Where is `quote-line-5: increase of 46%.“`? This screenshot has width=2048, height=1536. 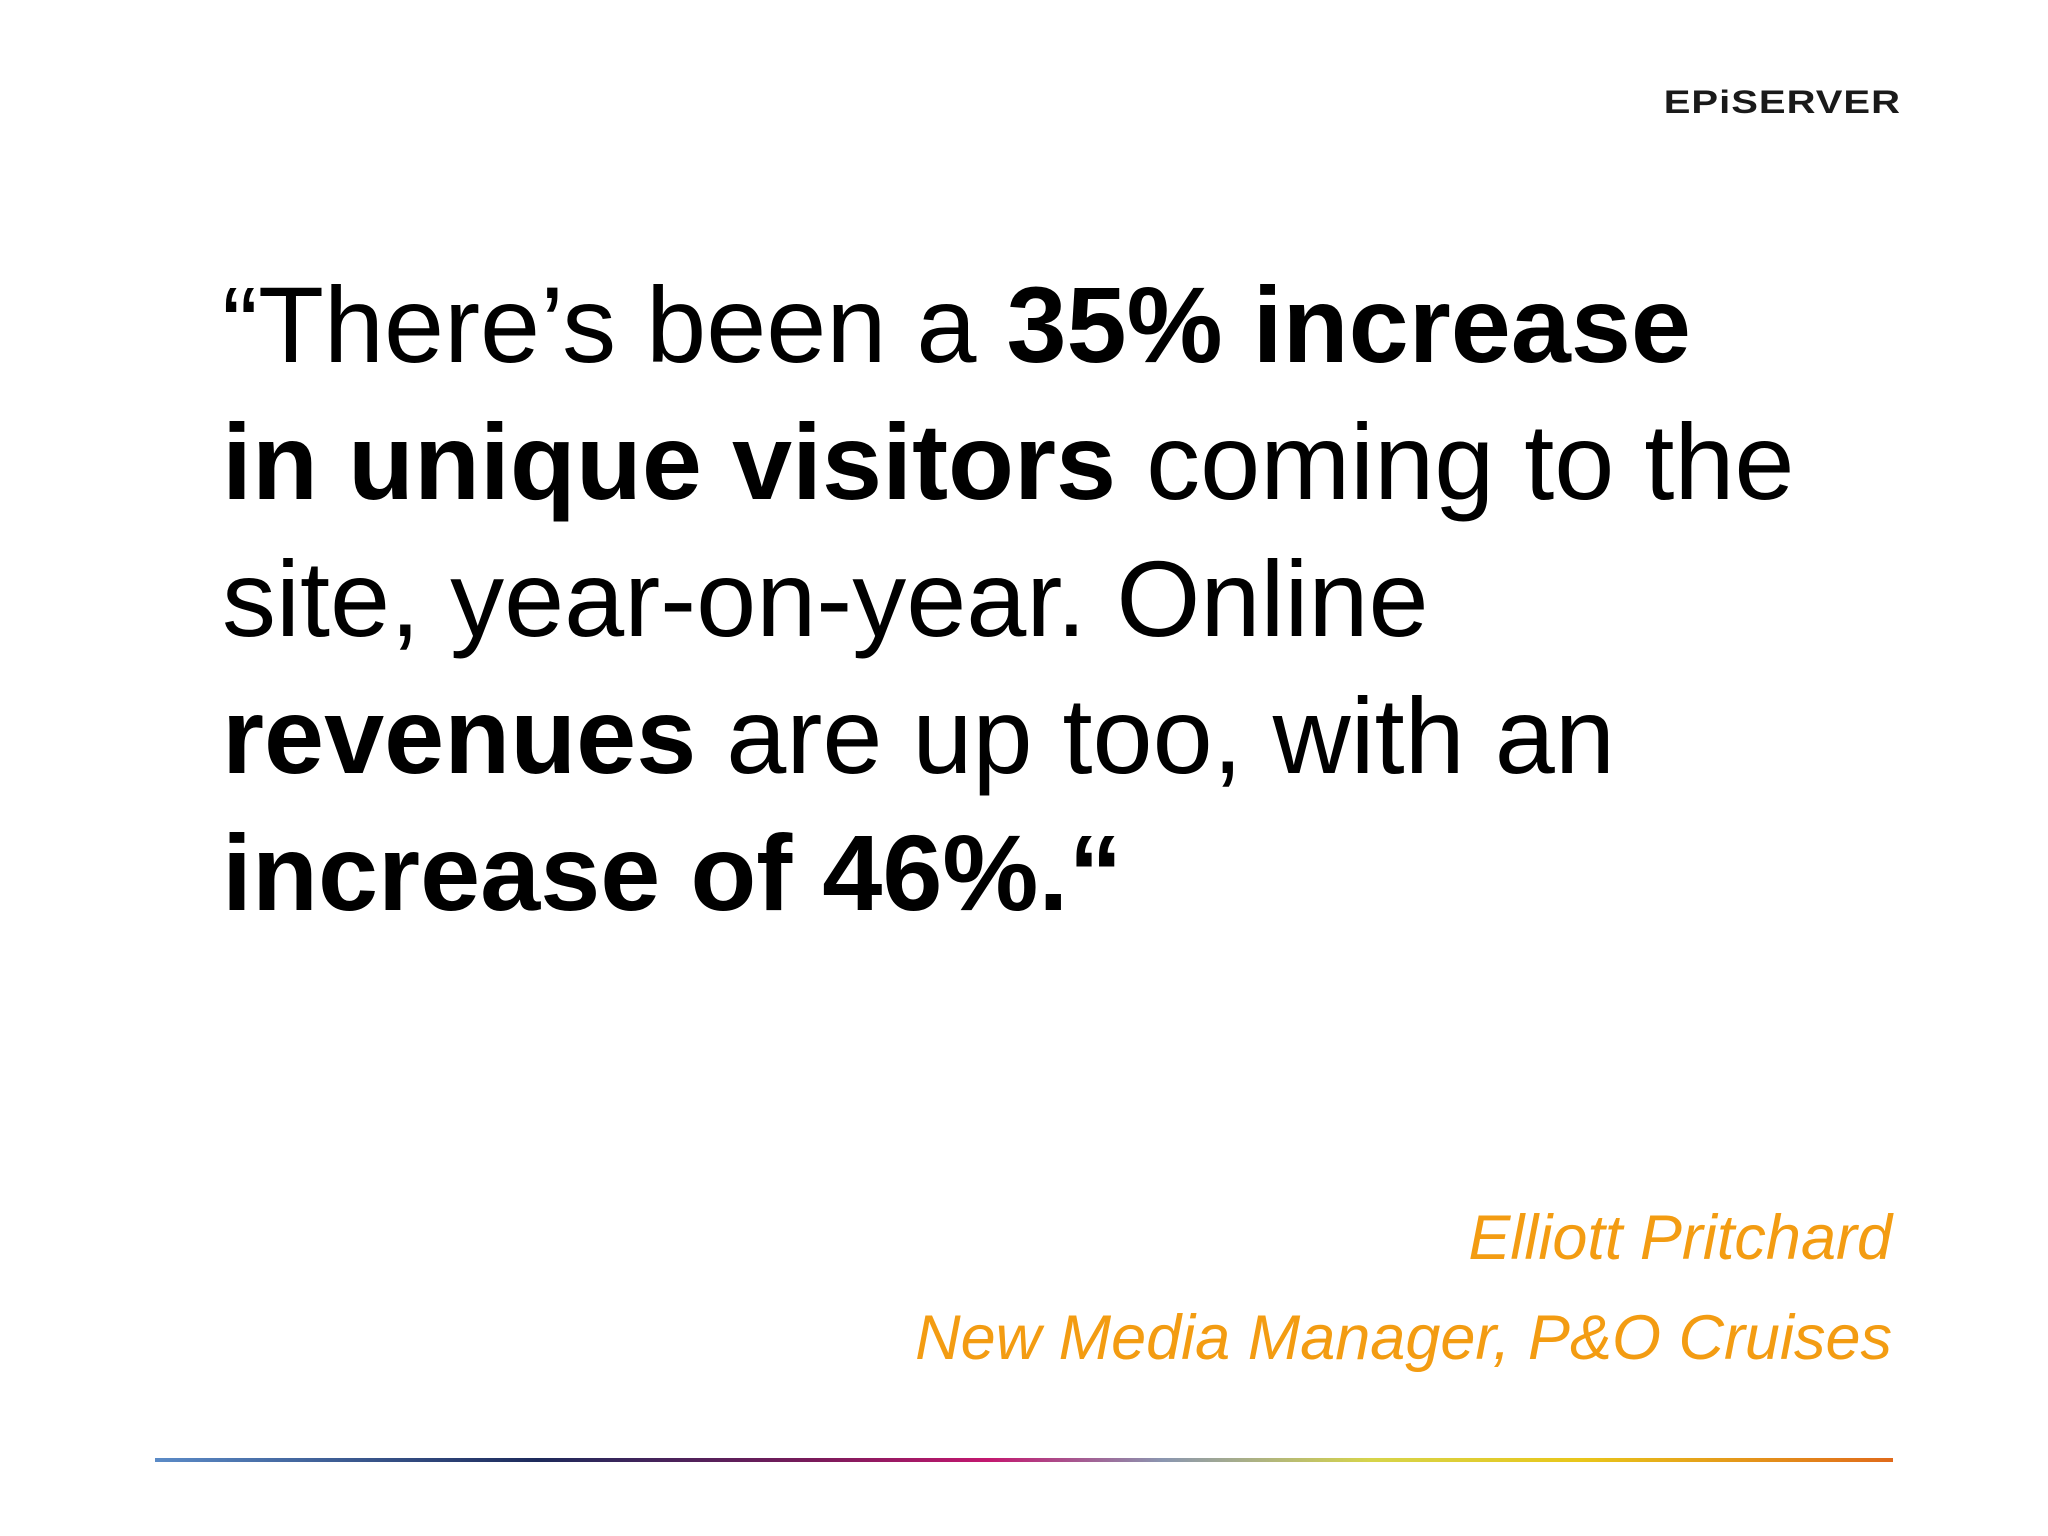
quote-line-5: increase of 46%.“ is located at coordinates (1082, 872).